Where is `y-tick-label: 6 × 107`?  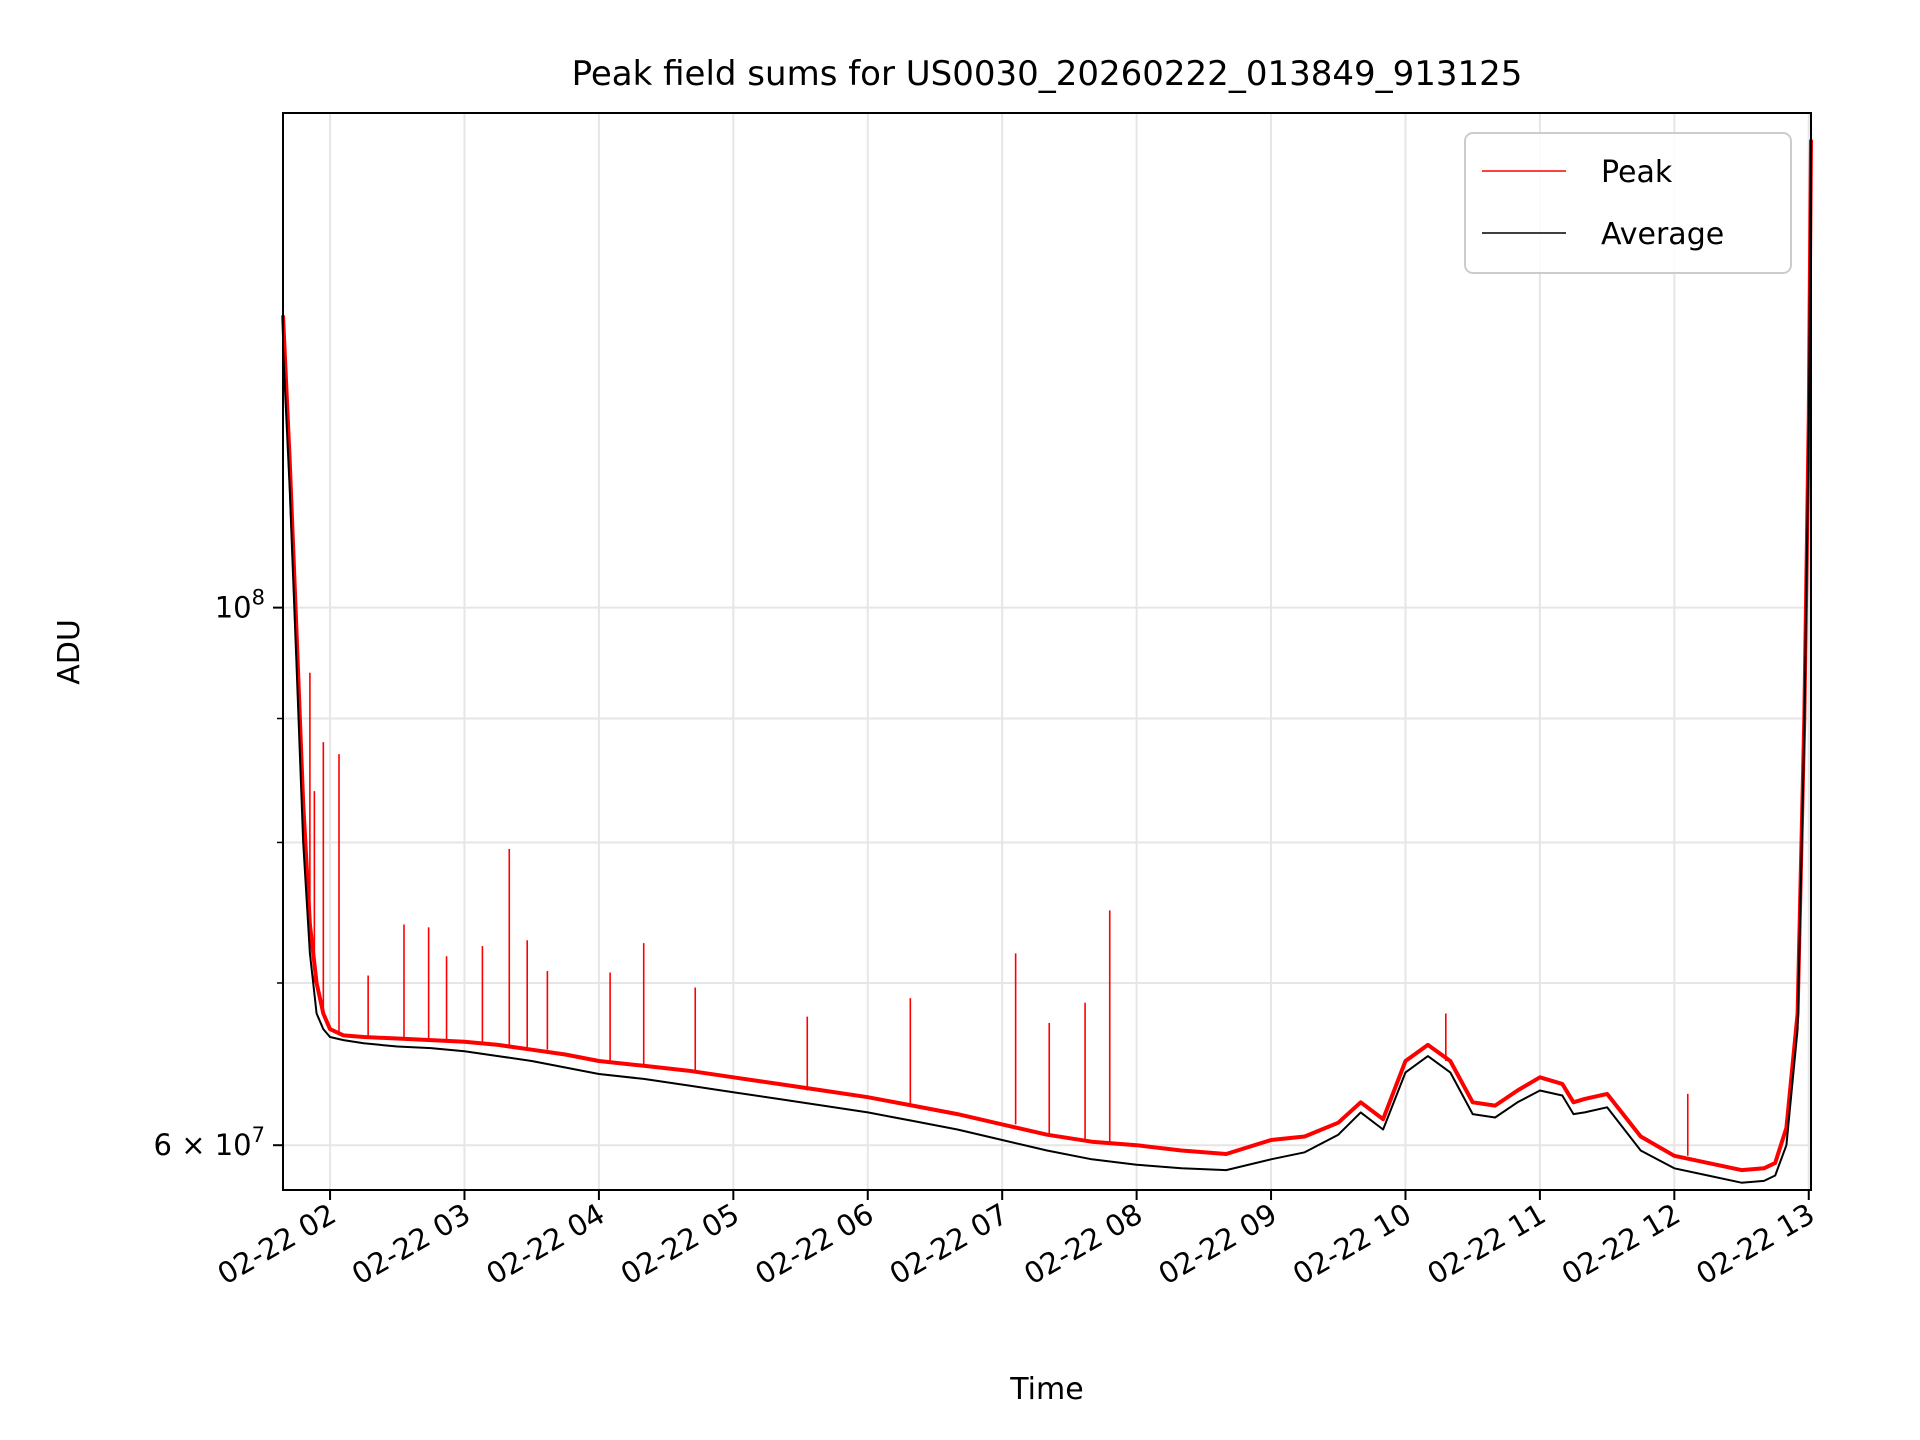 y-tick-label: 6 × 107 is located at coordinates (209, 1142).